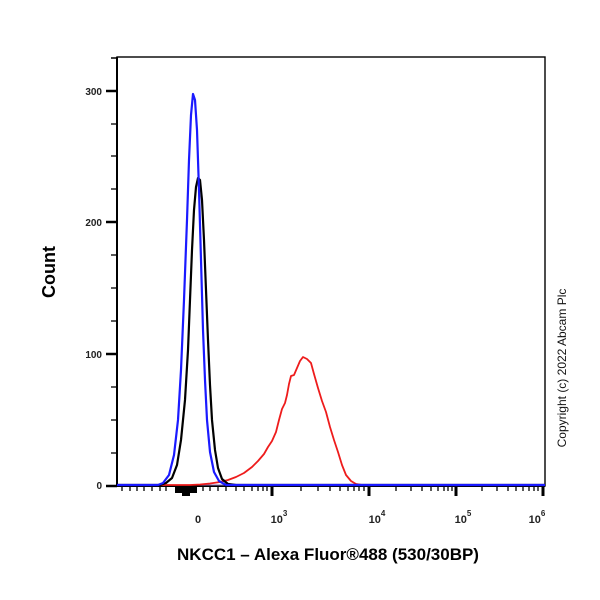 The width and height of the screenshot is (600, 600). Describe the element at coordinates (198, 520) in the screenshot. I see `x-tick-label-0: 0` at that location.